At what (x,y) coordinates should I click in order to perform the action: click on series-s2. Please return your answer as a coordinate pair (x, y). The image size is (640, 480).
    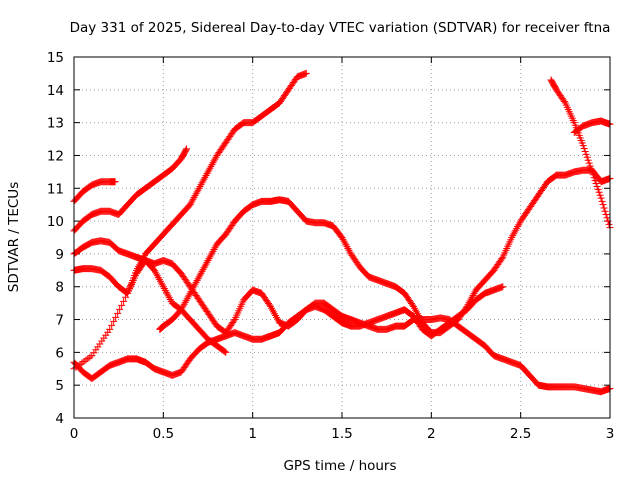
    Looking at the image, I should click on (130, 190).